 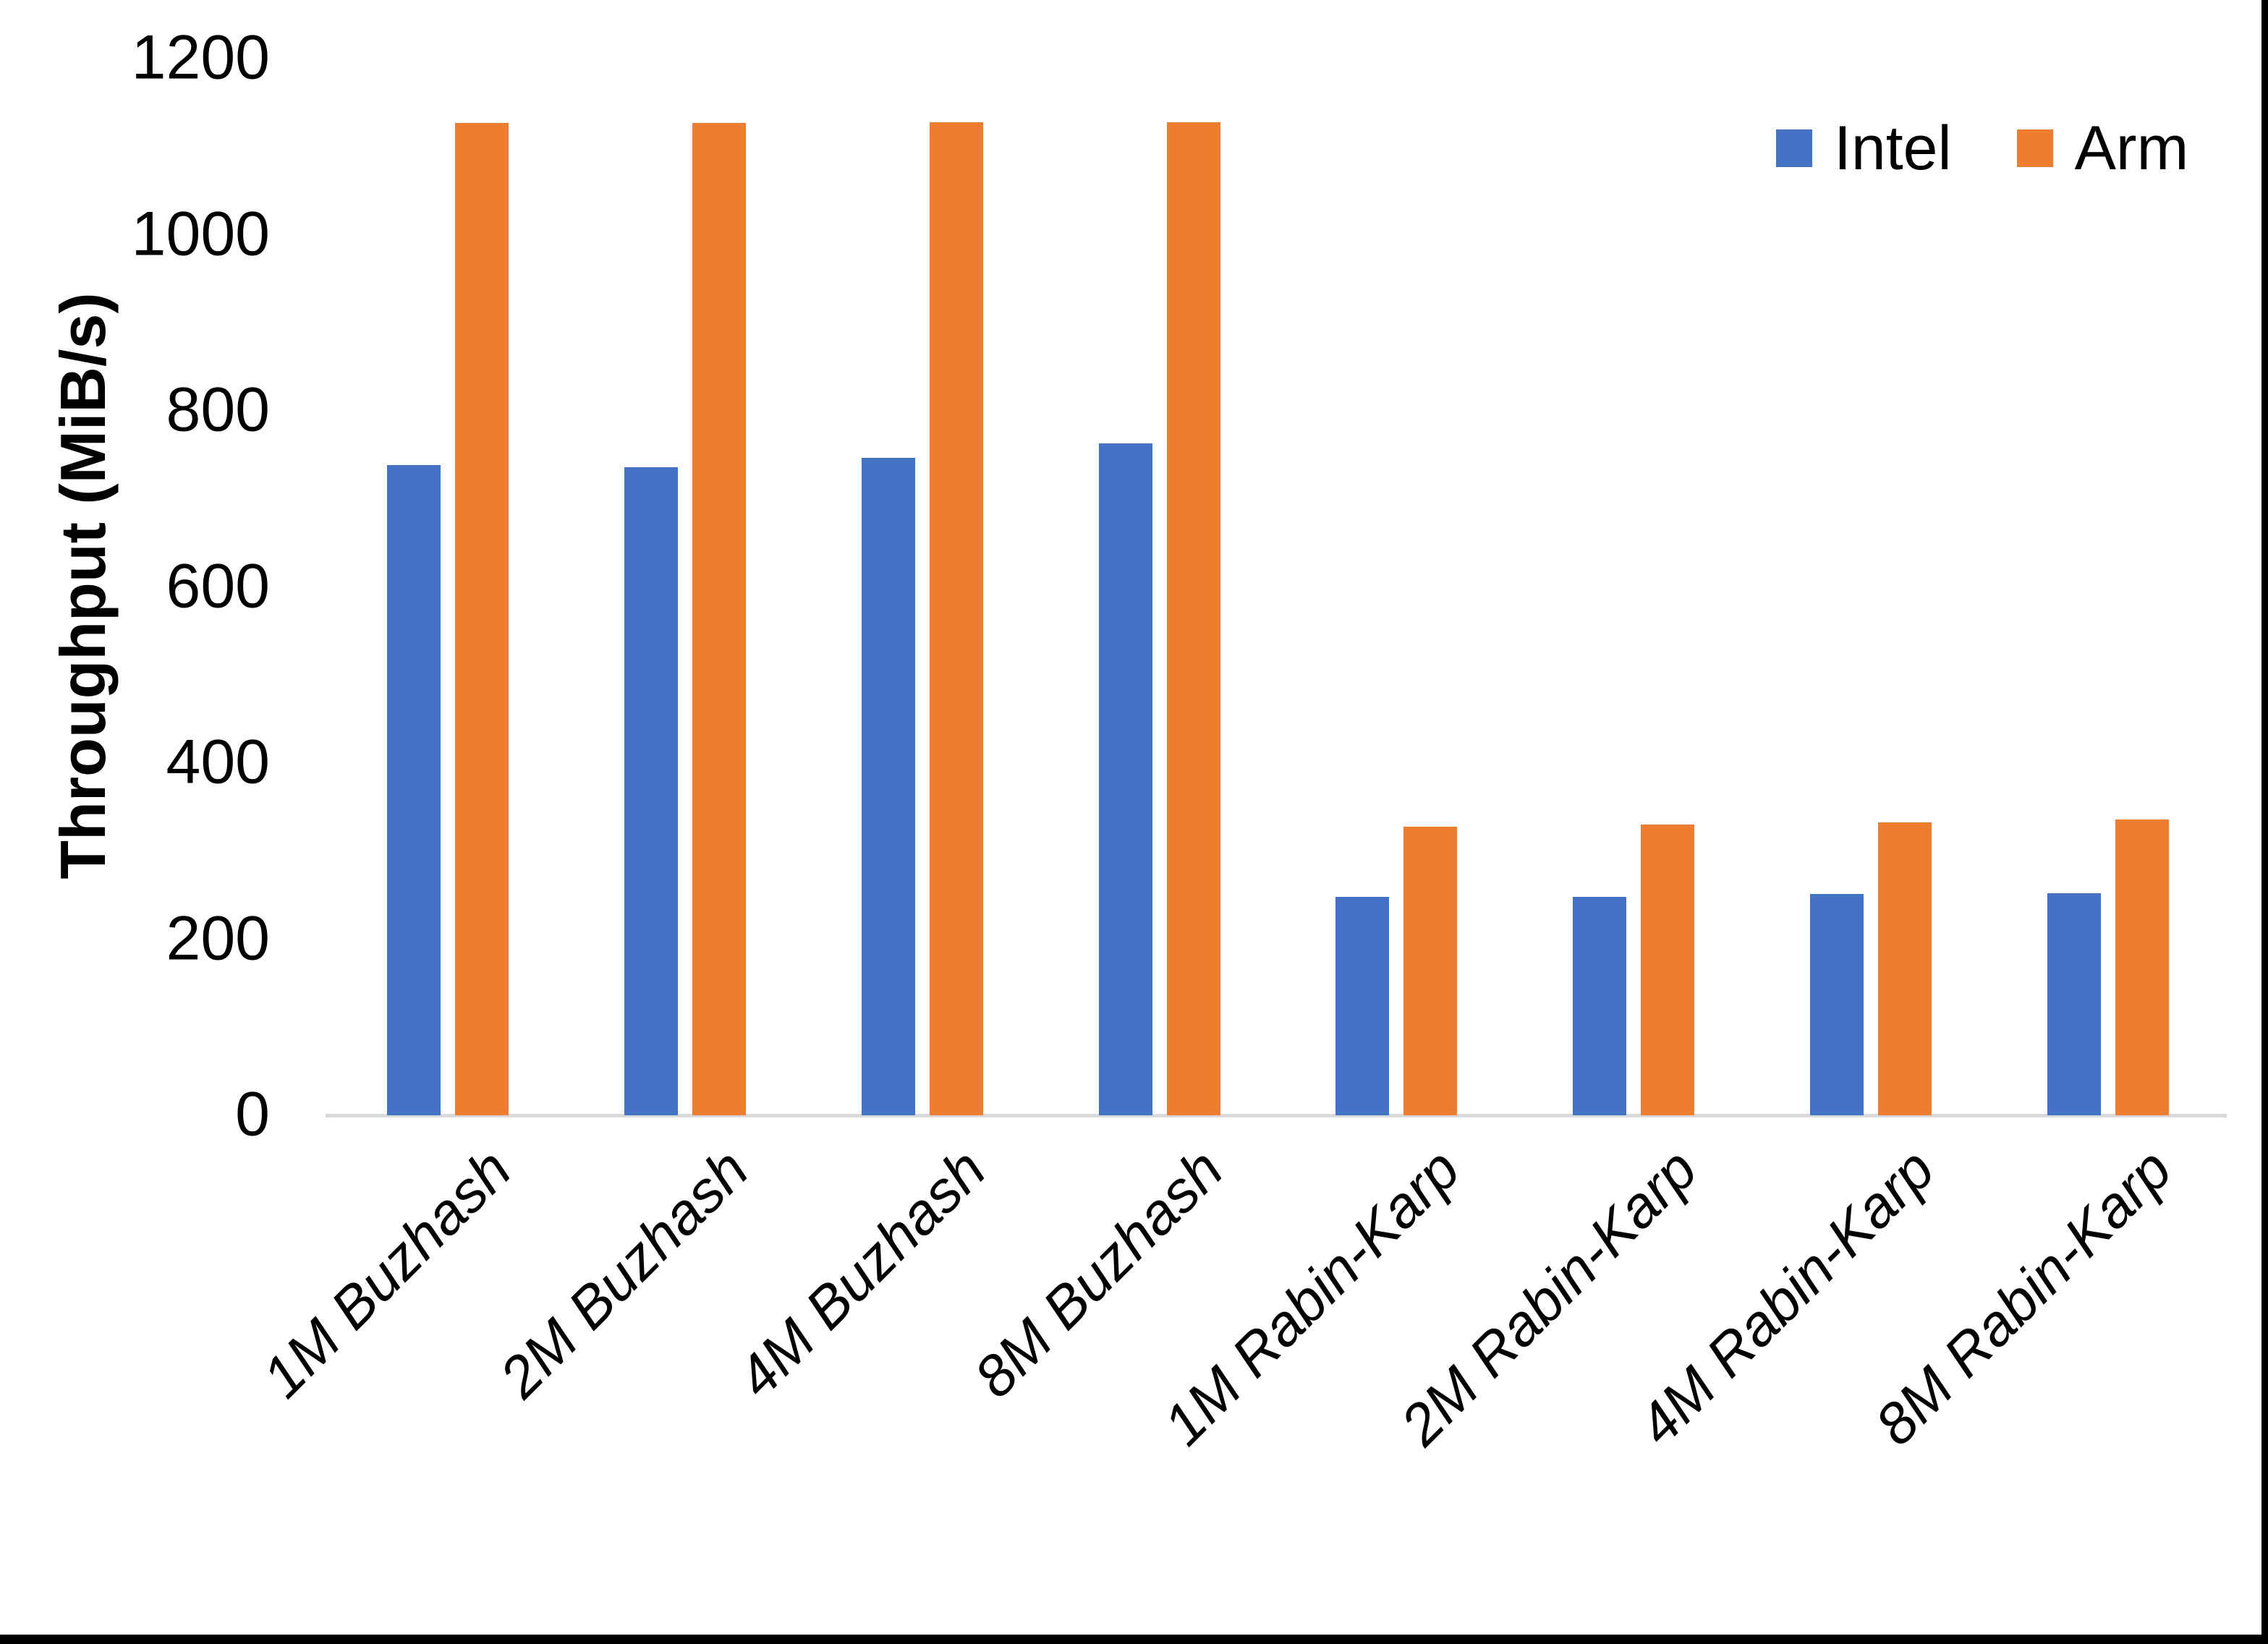 What do you see at coordinates (1794, 148) in the screenshot?
I see `intel-legend-swatch-icon` at bounding box center [1794, 148].